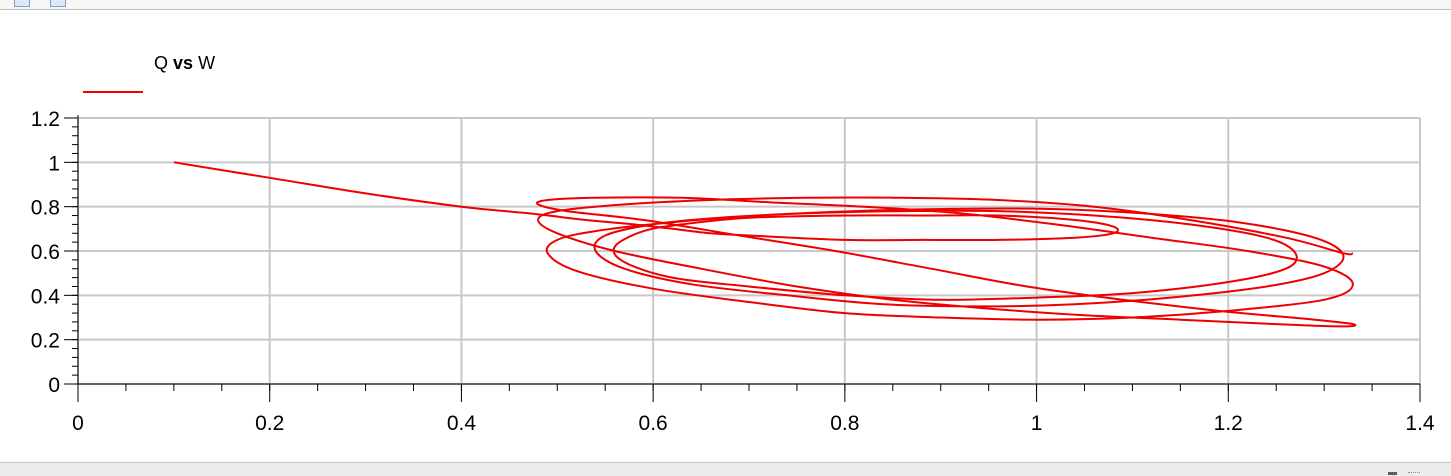 This screenshot has width=1451, height=476. Describe the element at coordinates (45, 119) in the screenshot. I see `y-tick-label: 1.2` at that location.